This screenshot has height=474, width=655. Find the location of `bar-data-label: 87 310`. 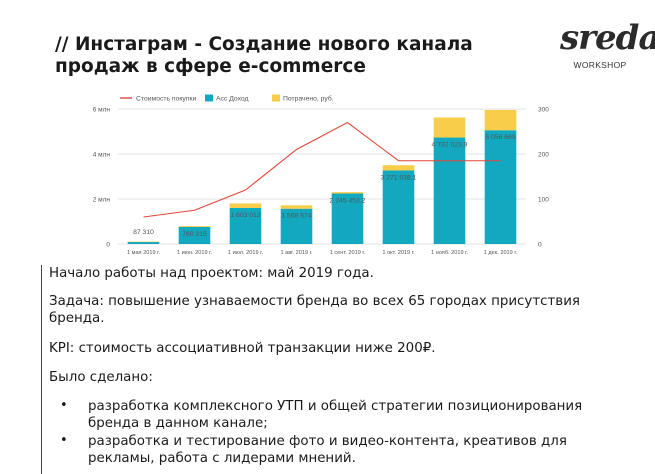

bar-data-label: 87 310 is located at coordinates (143, 232).